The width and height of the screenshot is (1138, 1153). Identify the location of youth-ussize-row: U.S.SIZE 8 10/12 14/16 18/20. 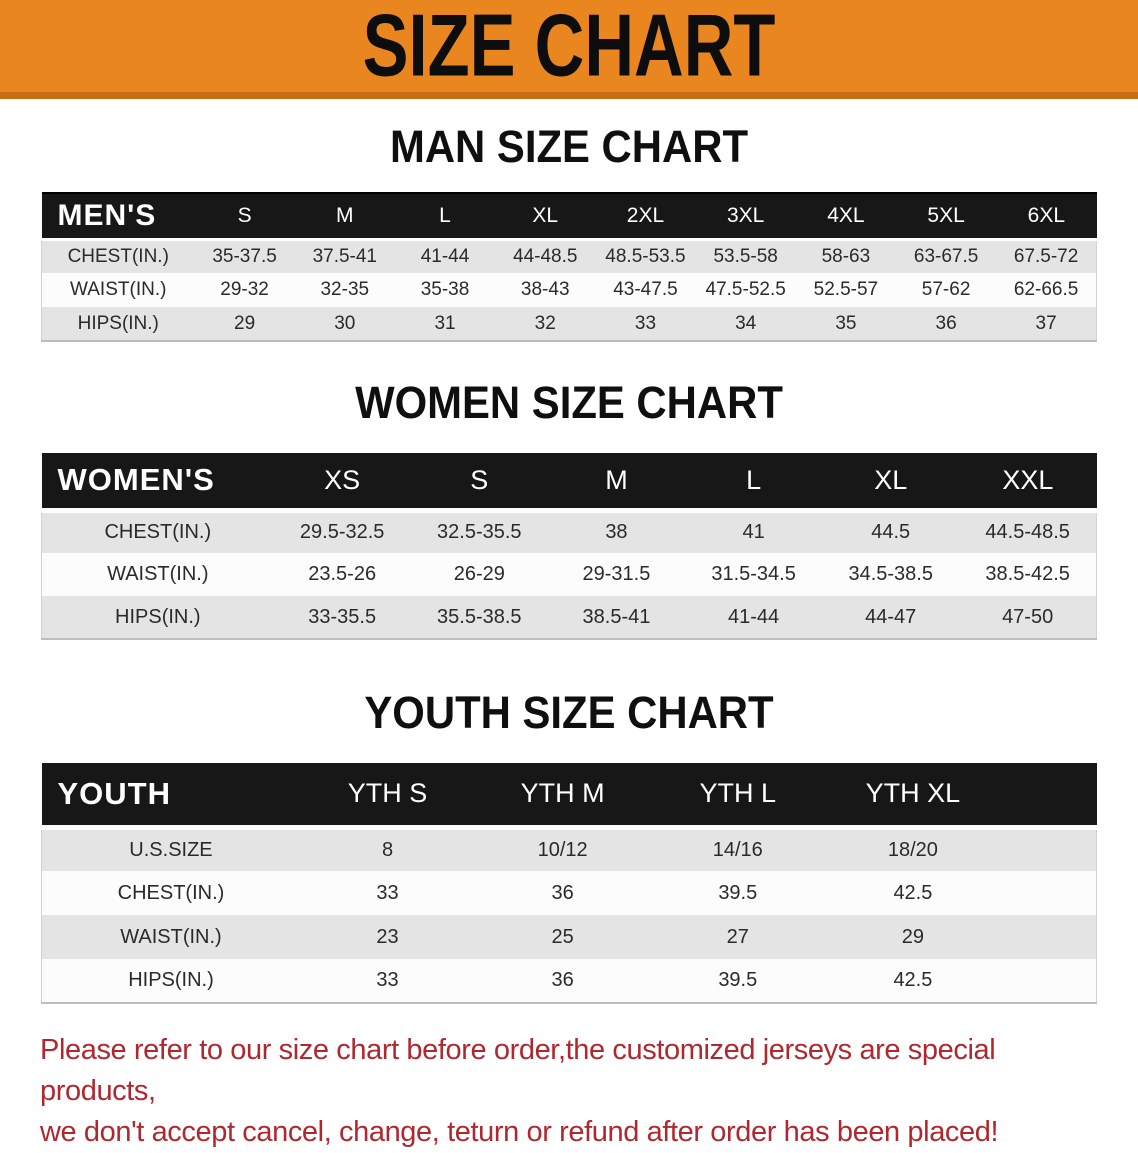
(569, 849).